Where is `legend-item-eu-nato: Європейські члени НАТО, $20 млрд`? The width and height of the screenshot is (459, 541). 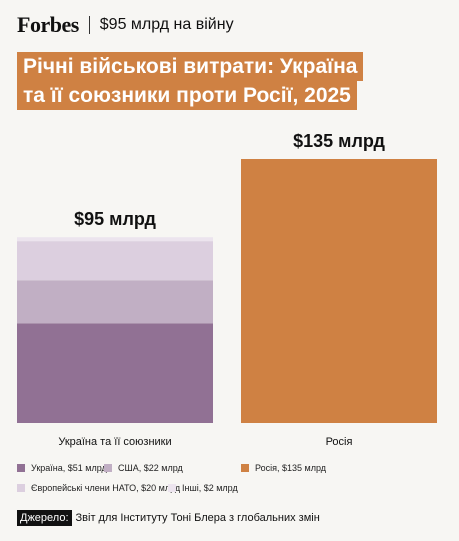
legend-item-eu-nato: Європейські члени НАТО, $20 млрд is located at coordinates (98, 488).